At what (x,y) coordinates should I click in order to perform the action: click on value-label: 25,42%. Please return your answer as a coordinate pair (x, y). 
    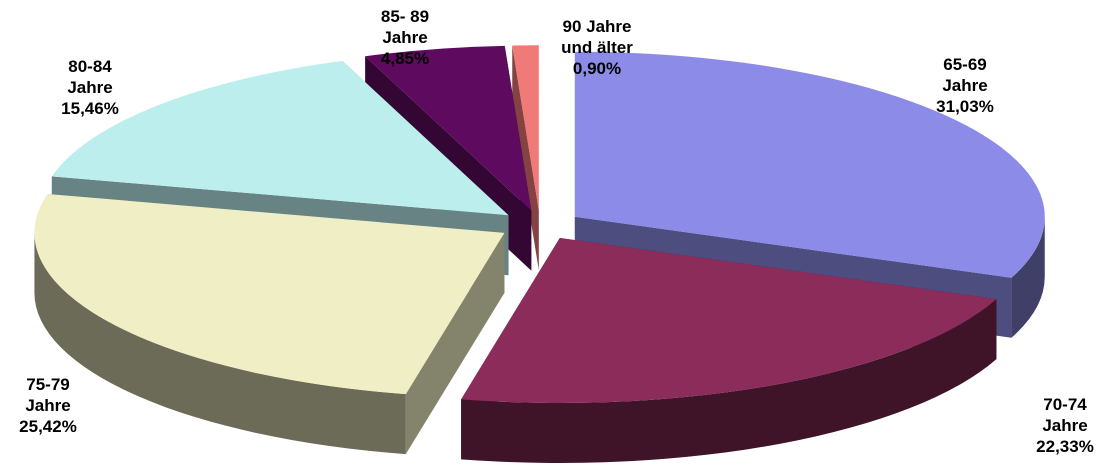
    Looking at the image, I should click on (48, 426).